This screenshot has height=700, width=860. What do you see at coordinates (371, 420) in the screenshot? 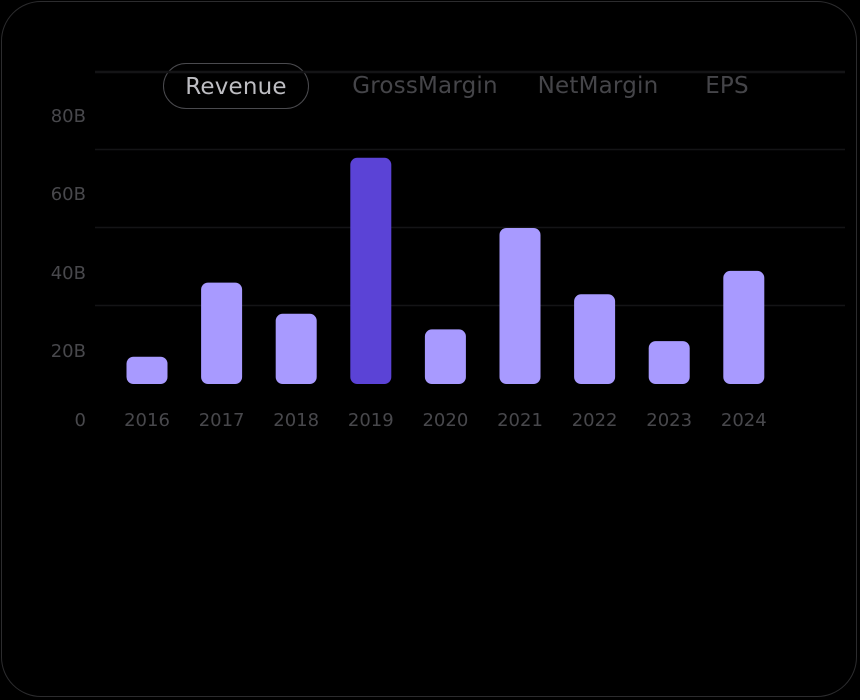
I see `x-tick-label: 2019` at bounding box center [371, 420].